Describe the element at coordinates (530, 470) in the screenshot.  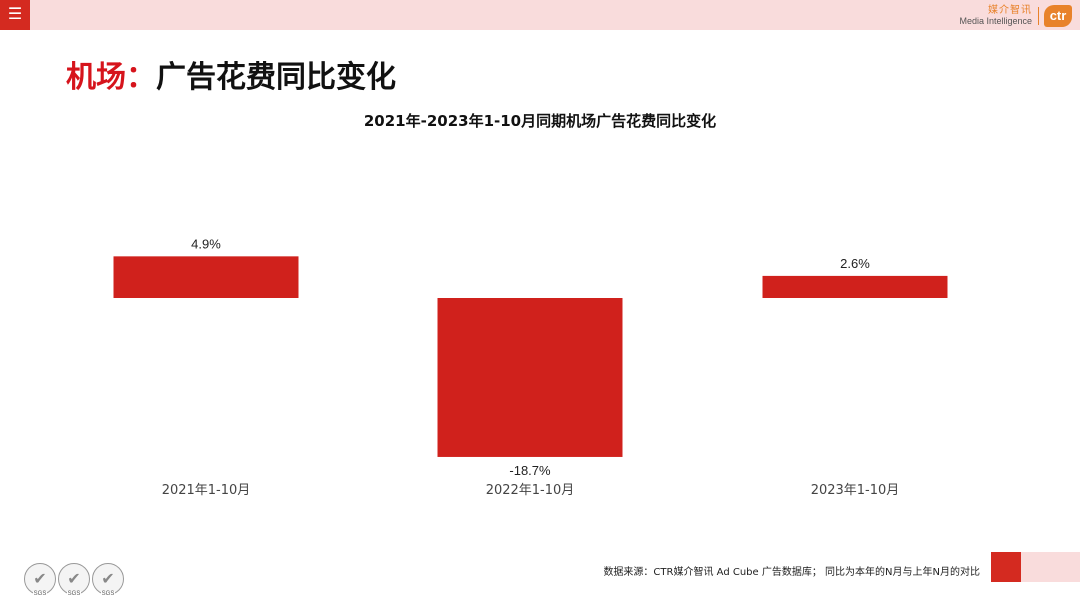
I see `value-label-2: -18.7%` at that location.